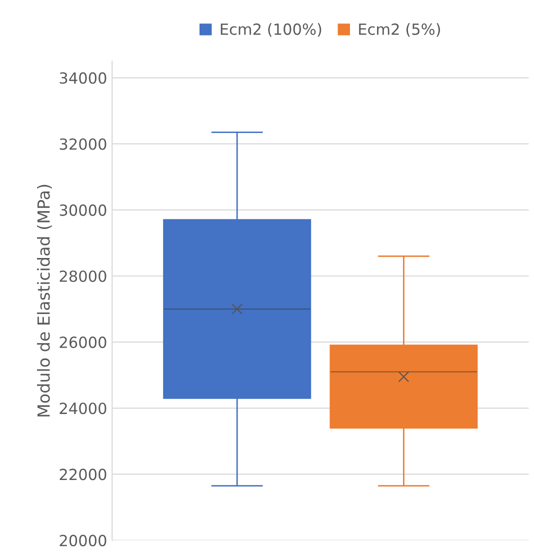 Image resolution: width=534 pixels, height=557 pixels. Describe the element at coordinates (44, 300) in the screenshot. I see `y-axis-title: Modulo de Elasticidad (MPa)` at that location.